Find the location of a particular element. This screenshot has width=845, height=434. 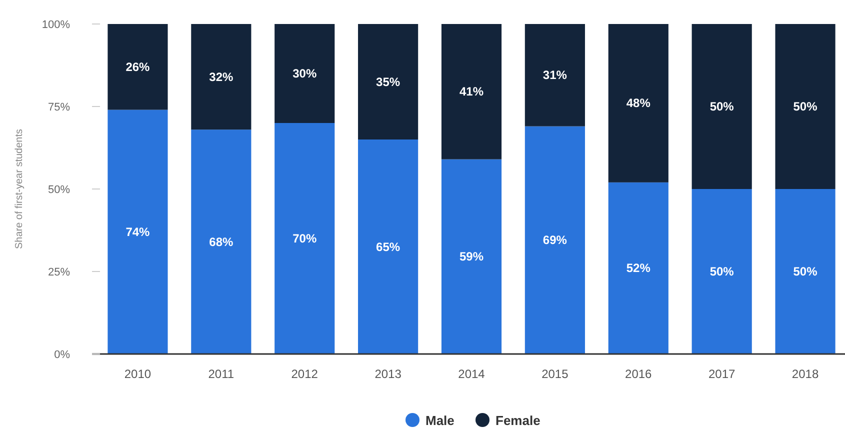

data-label: 41% is located at coordinates (471, 91).